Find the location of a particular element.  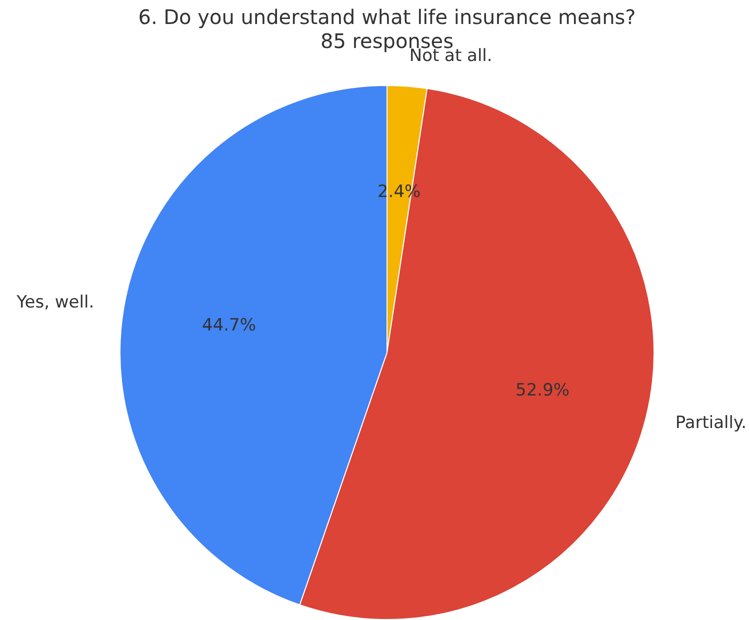

chart-title: 6. Do you understand what life insurance means? is located at coordinates (387, 17).